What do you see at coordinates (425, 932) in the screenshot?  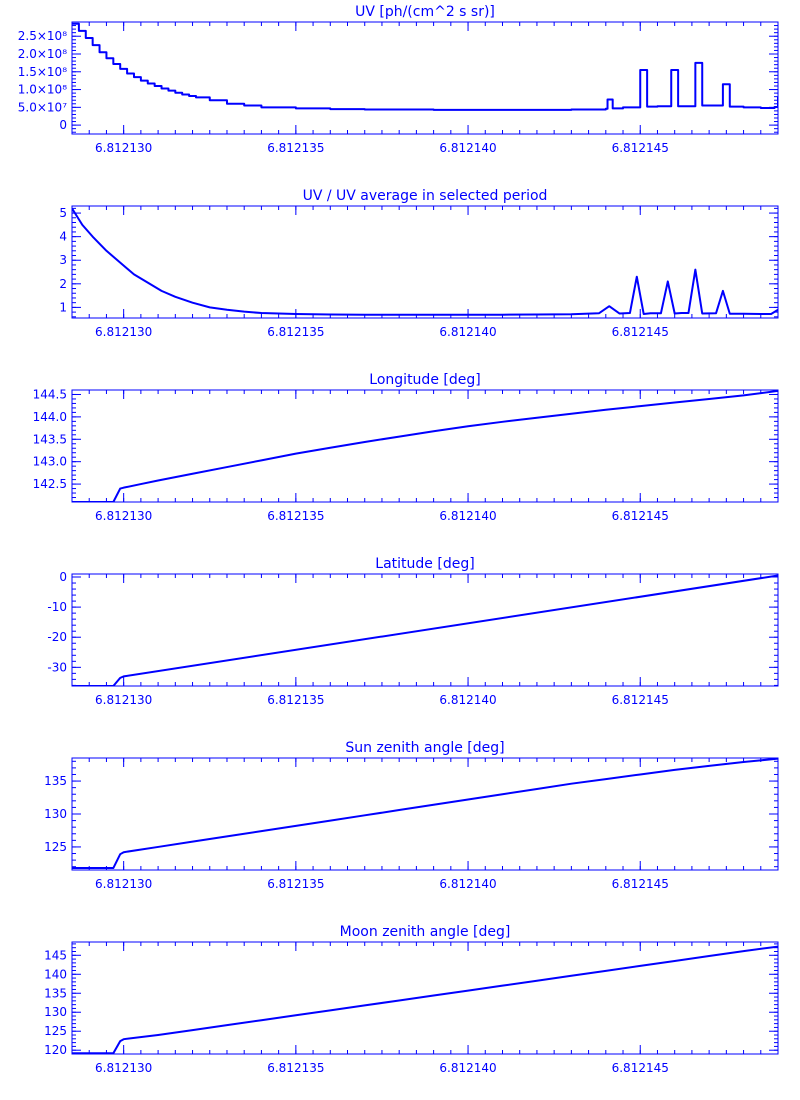 I see `panel-title: Moon zenith angle [deg]` at bounding box center [425, 932].